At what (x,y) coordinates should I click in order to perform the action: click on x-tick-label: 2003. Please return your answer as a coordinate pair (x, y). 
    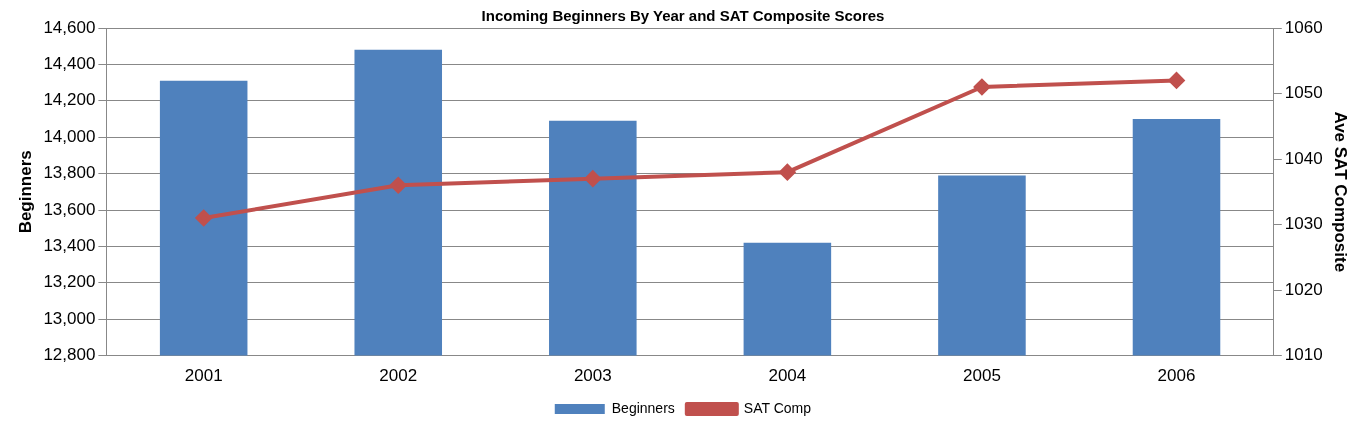
    Looking at the image, I should click on (592, 376).